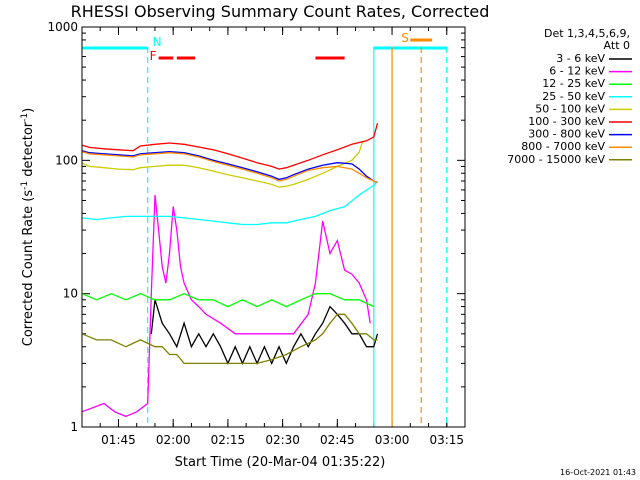  What do you see at coordinates (563, 146) in the screenshot?
I see `legend-label: 800 - 7000 keV` at bounding box center [563, 146].